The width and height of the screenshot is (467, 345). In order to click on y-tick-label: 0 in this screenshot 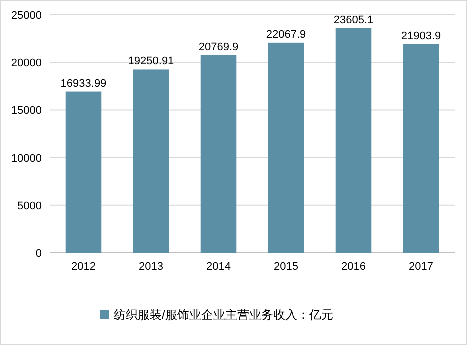, I will do `click(39, 254)`.